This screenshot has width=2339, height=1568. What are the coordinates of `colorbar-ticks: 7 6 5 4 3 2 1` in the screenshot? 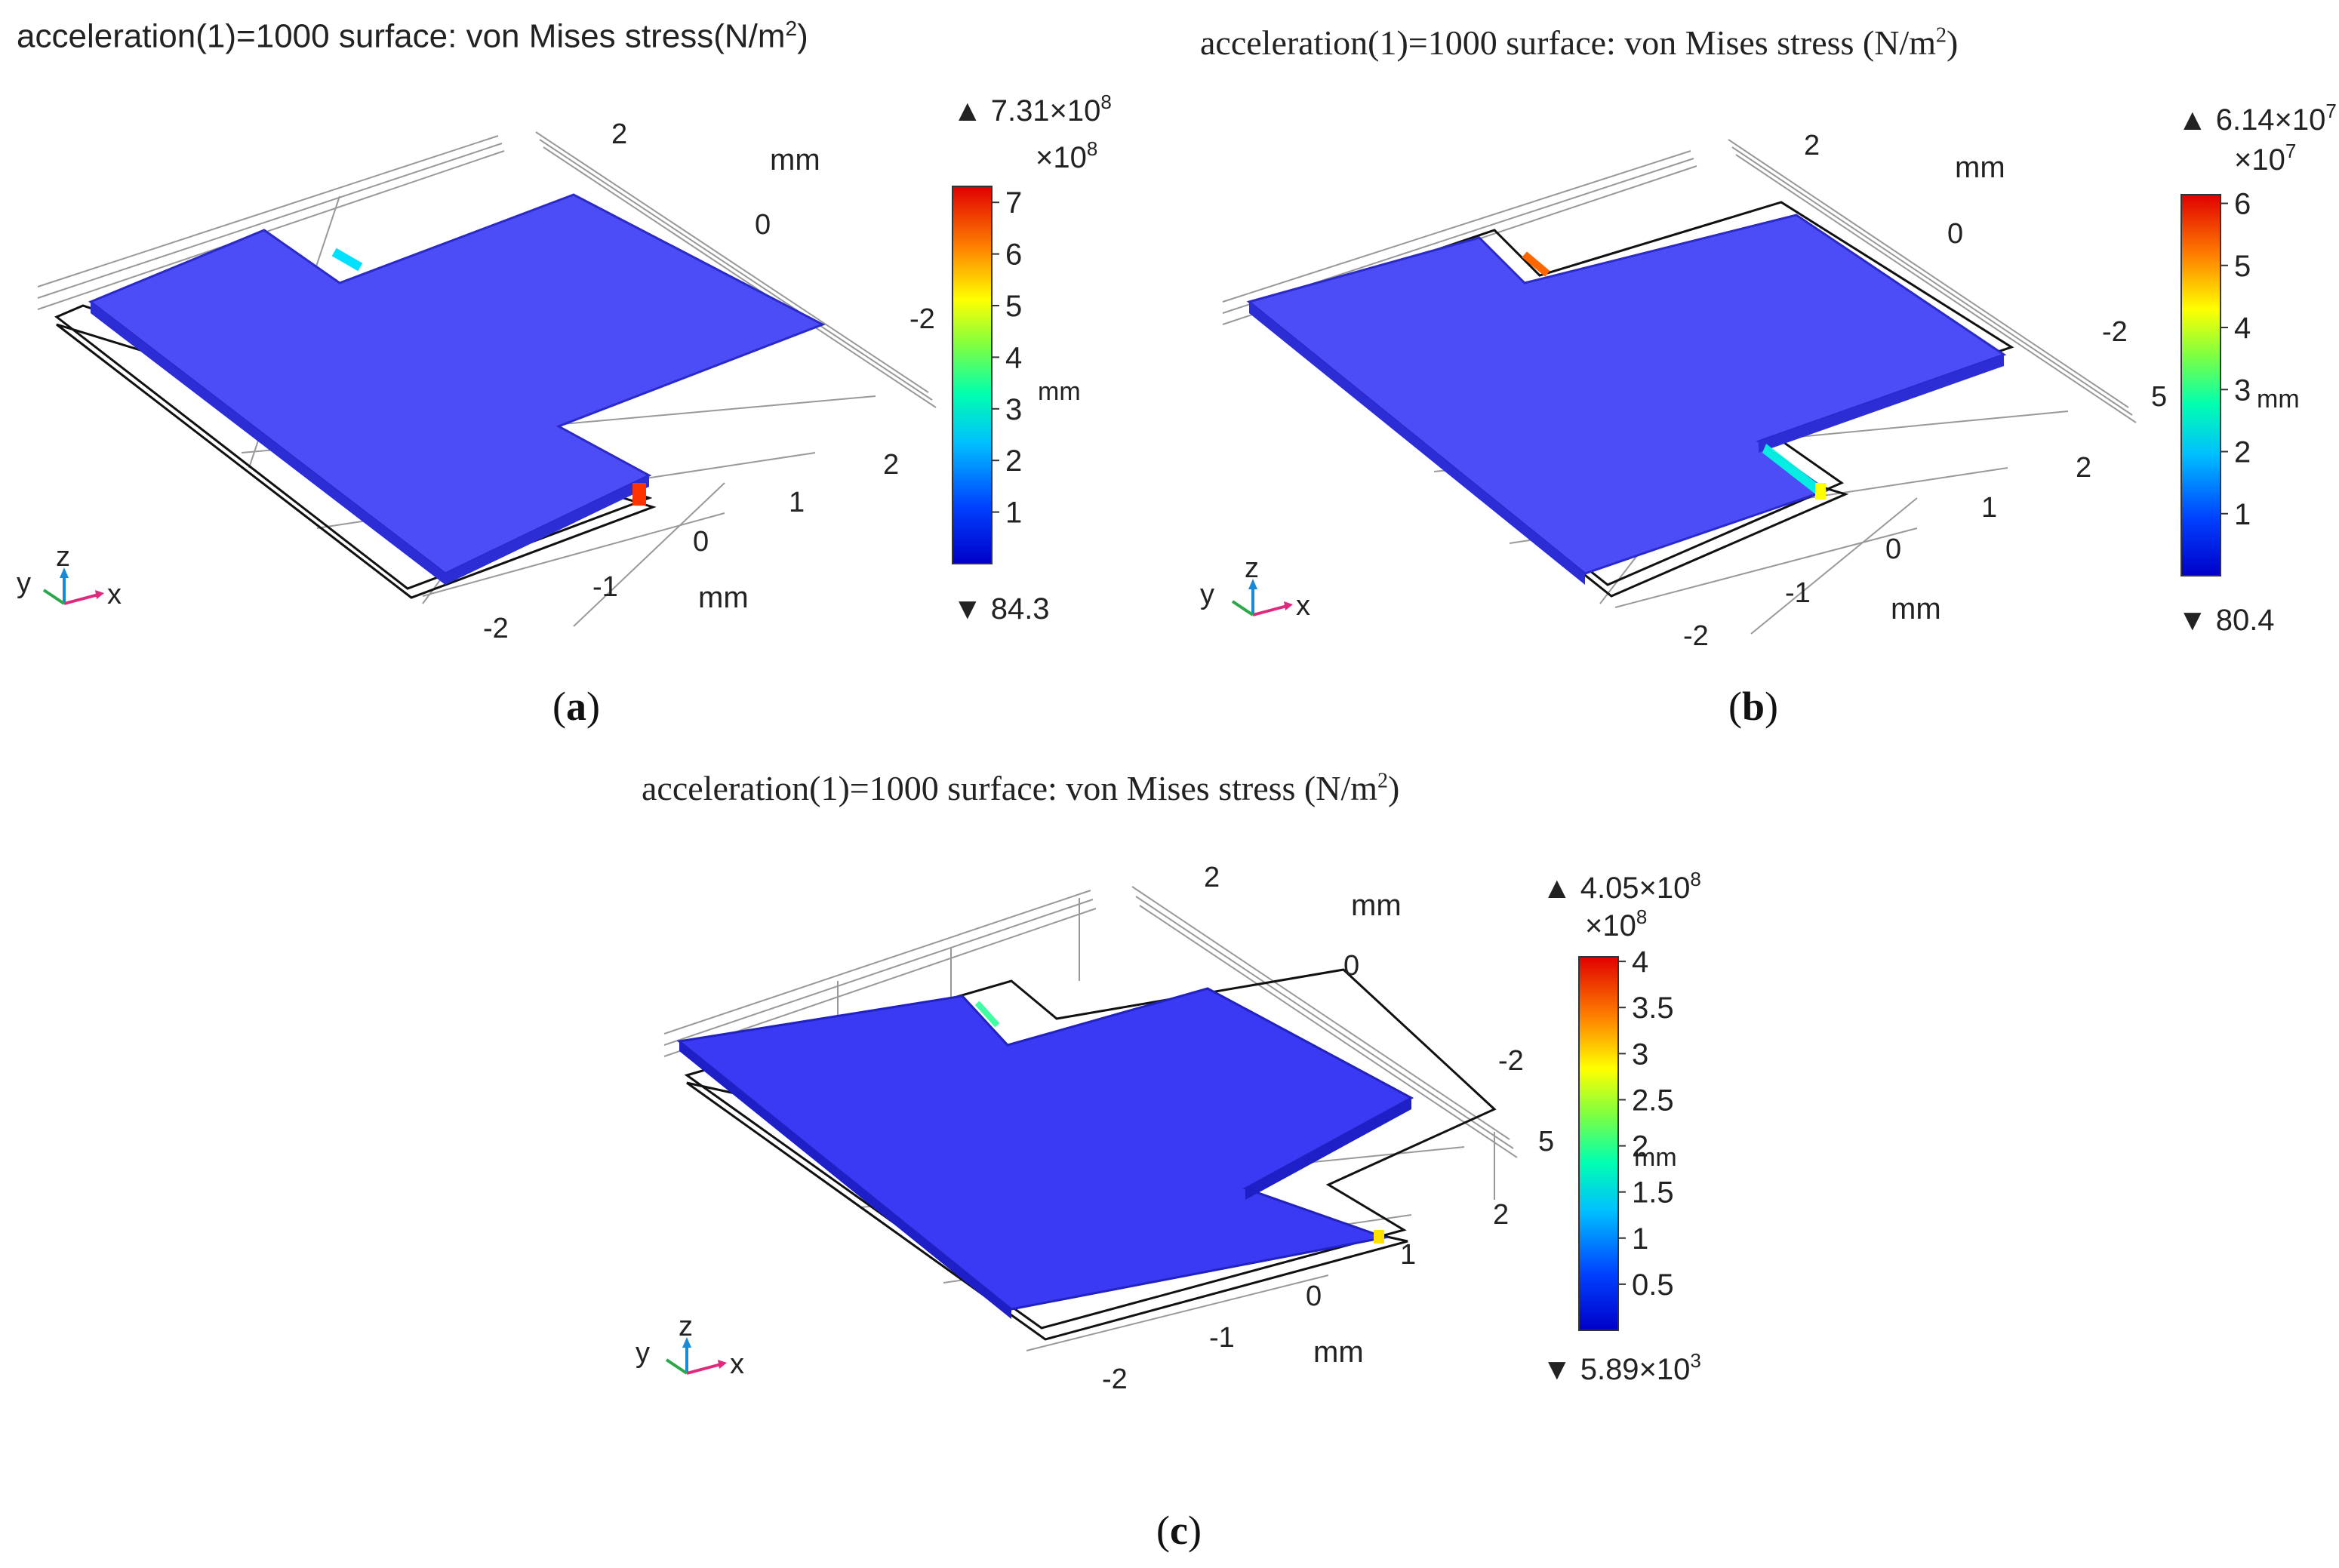 It's located at (1007, 358).